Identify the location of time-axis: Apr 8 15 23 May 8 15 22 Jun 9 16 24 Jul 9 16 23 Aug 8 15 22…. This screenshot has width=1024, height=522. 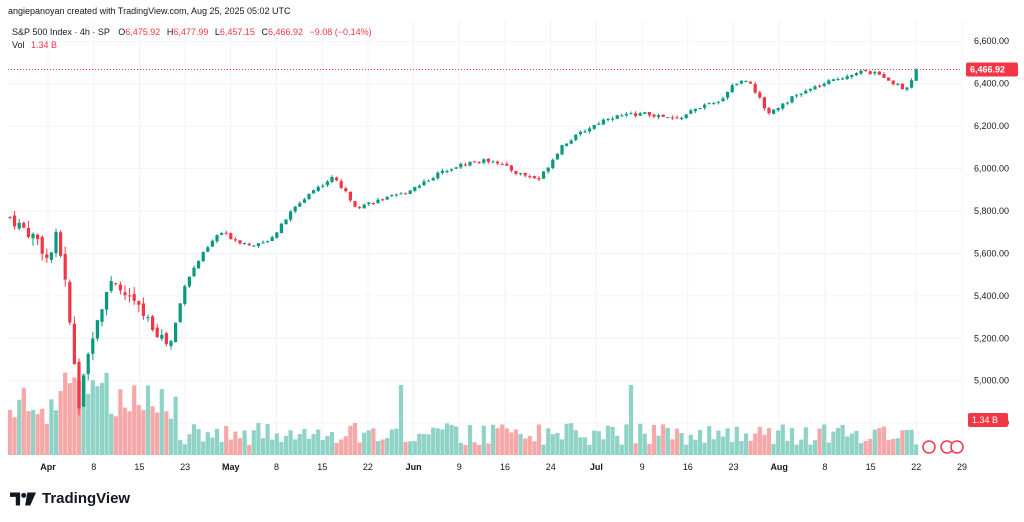
(503, 467).